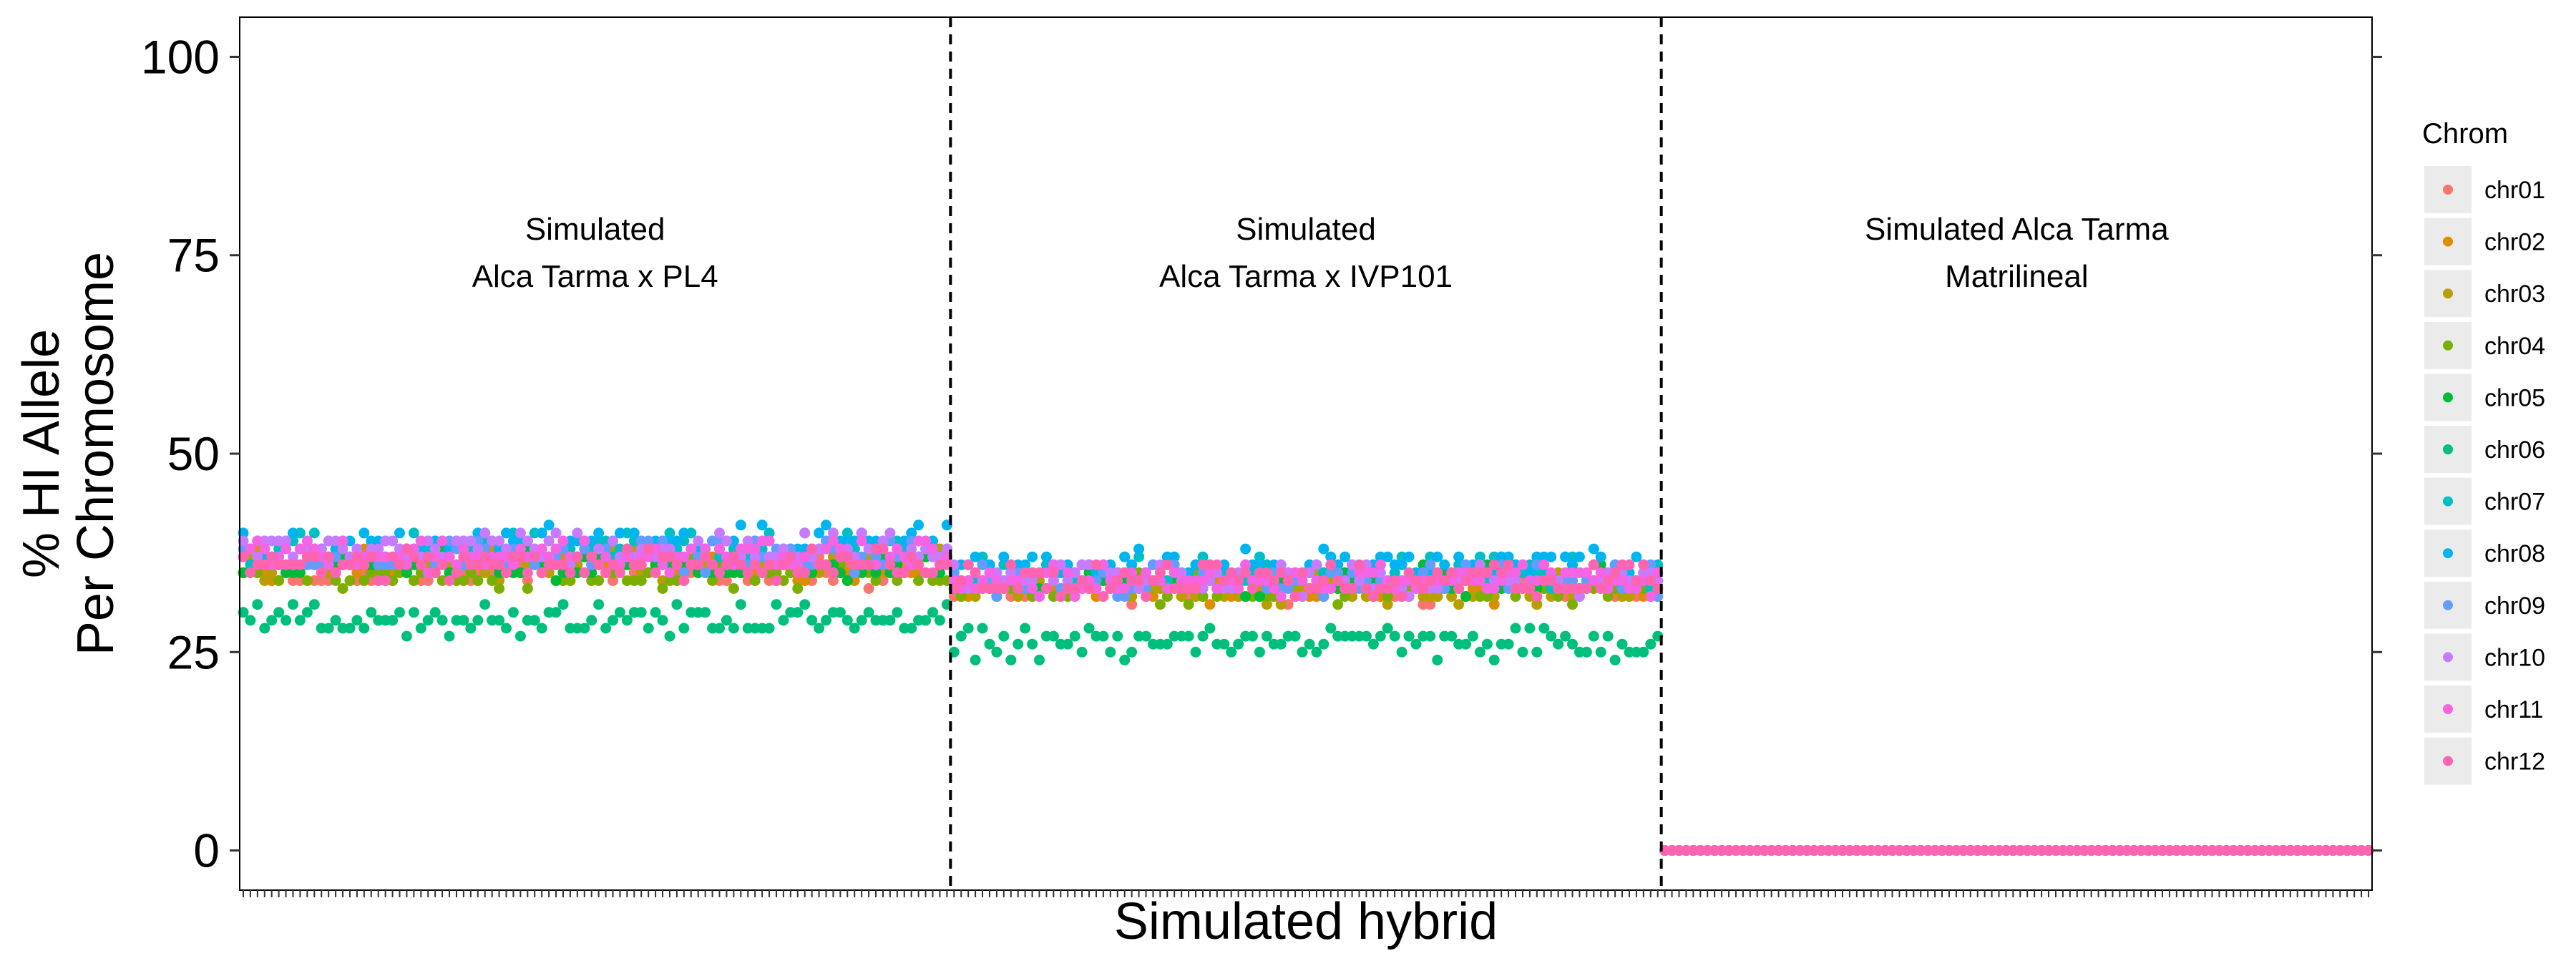 Image resolution: width=2576 pixels, height=966 pixels. I want to click on legend-label-chr11: chr11, so click(2514, 709).